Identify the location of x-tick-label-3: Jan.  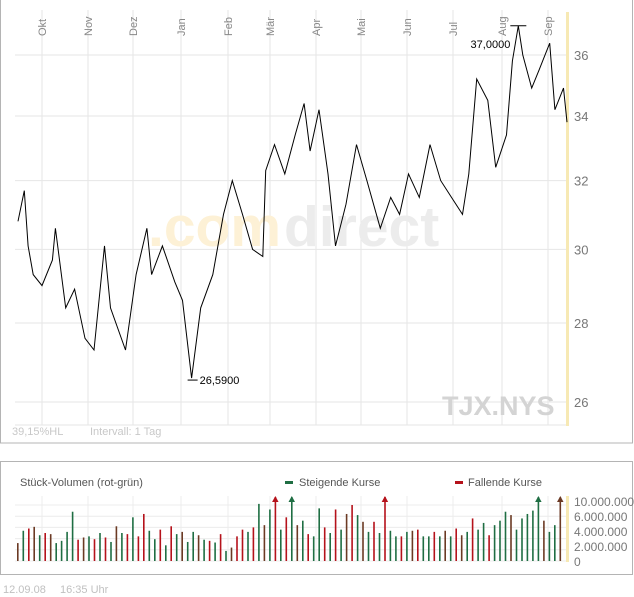
(182, 27).